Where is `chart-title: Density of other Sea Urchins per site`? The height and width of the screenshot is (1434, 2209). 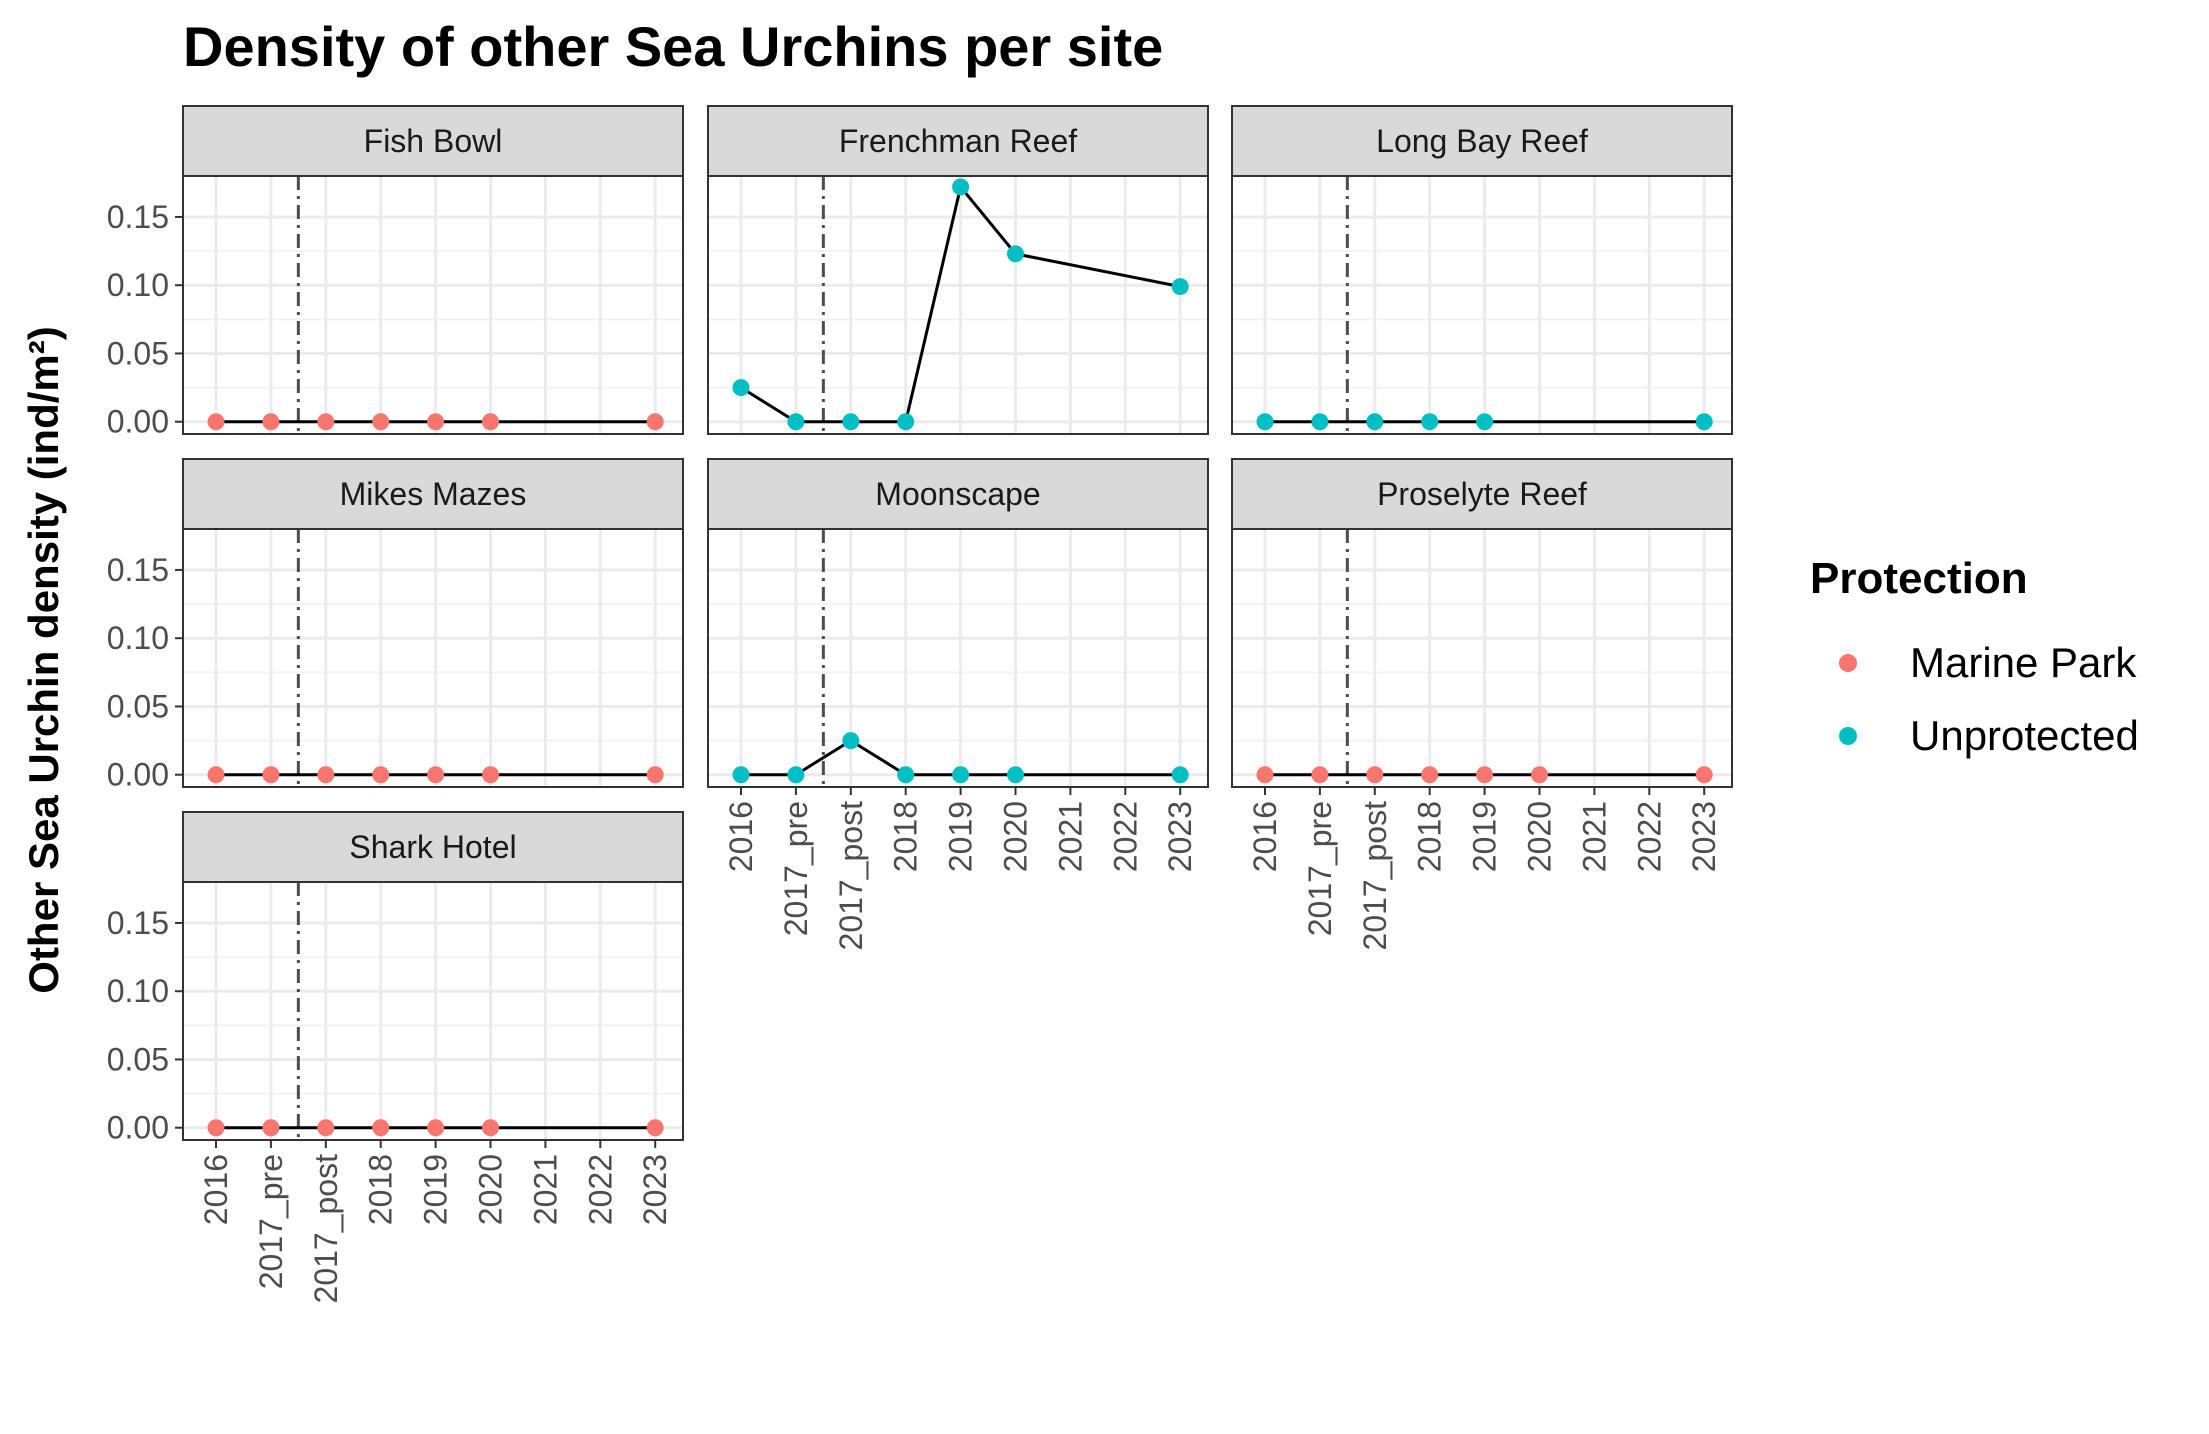 chart-title: Density of other Sea Urchins per site is located at coordinates (673, 46).